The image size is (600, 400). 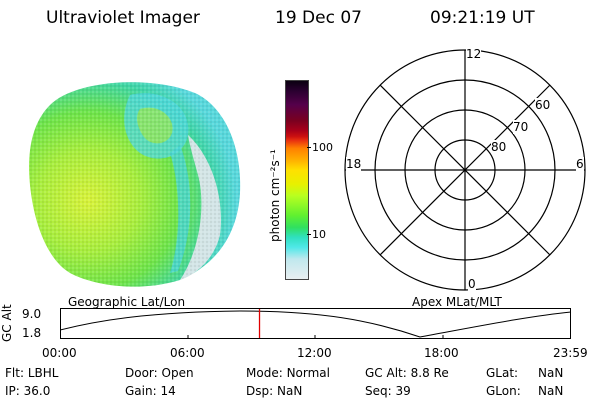 What do you see at coordinates (403, 391) in the screenshot?
I see `seq-value: 39` at bounding box center [403, 391].